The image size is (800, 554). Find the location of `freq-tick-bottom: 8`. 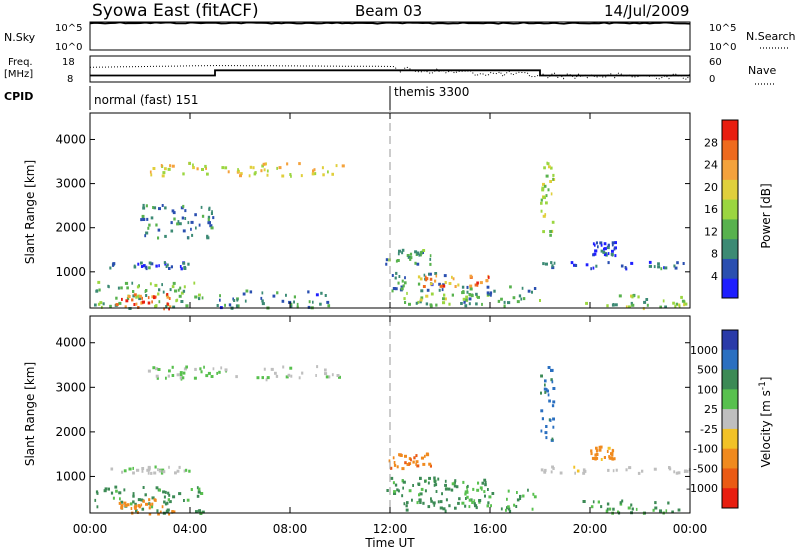

freq-tick-bottom: 8 is located at coordinates (70, 79).